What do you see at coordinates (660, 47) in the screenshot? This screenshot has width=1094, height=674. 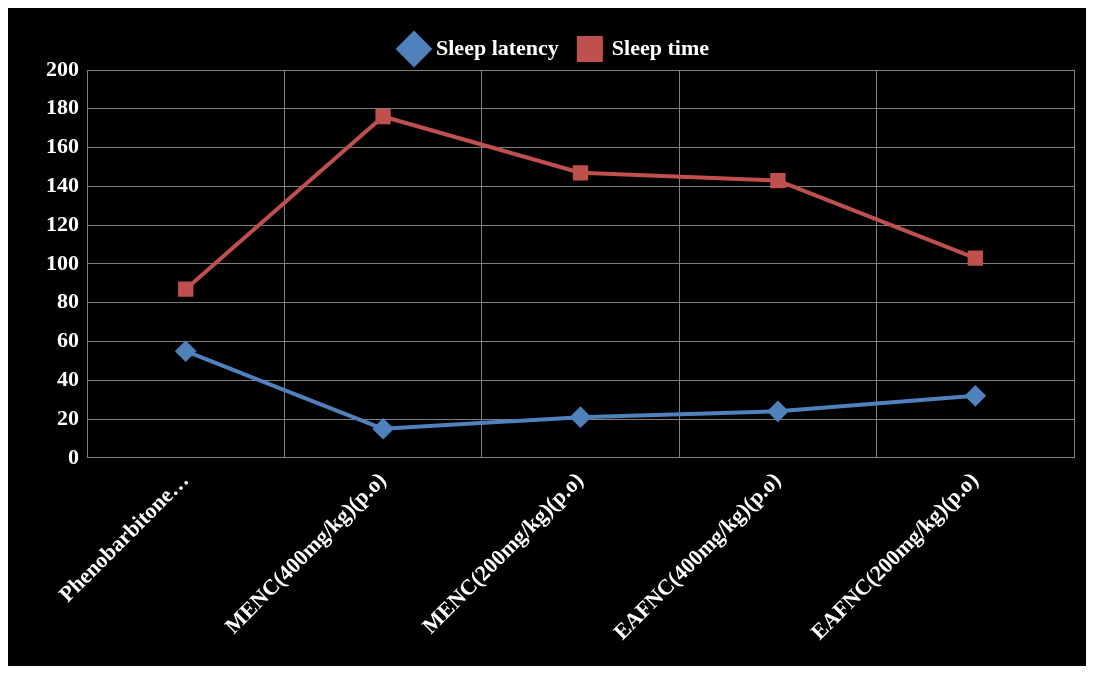 I see `legend-label: Sleep time` at bounding box center [660, 47].